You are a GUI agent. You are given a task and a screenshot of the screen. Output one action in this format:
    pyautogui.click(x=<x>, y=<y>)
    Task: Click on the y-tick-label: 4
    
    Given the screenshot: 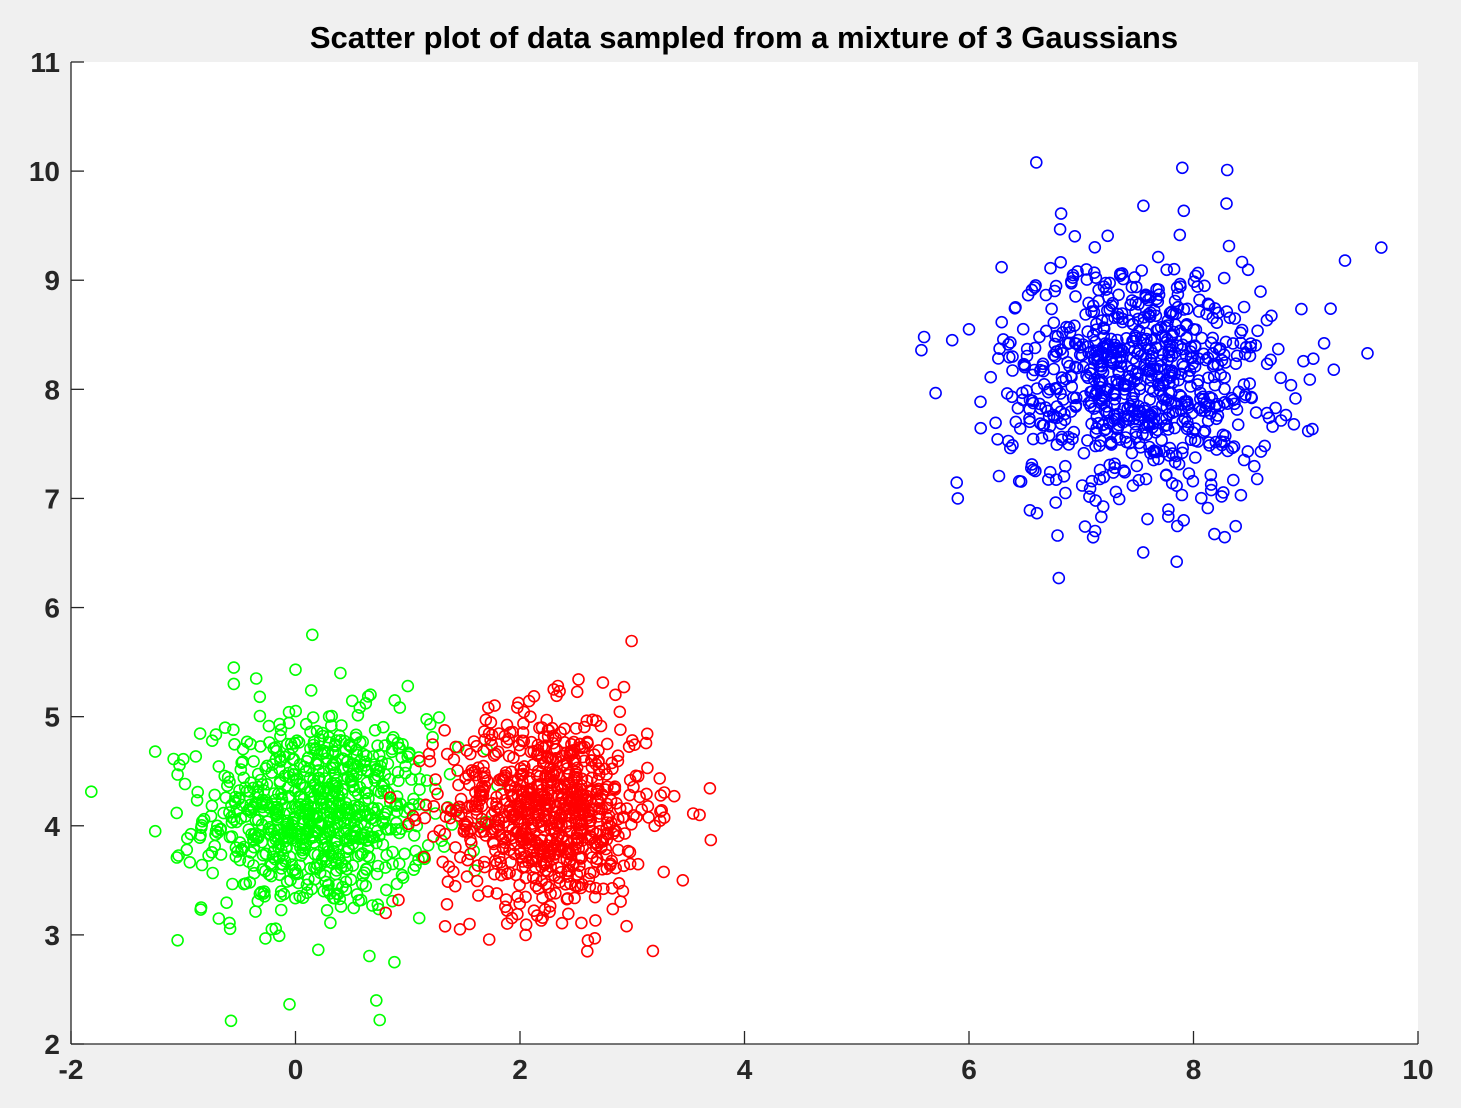 What is the action you would take?
    pyautogui.click(x=52, y=826)
    